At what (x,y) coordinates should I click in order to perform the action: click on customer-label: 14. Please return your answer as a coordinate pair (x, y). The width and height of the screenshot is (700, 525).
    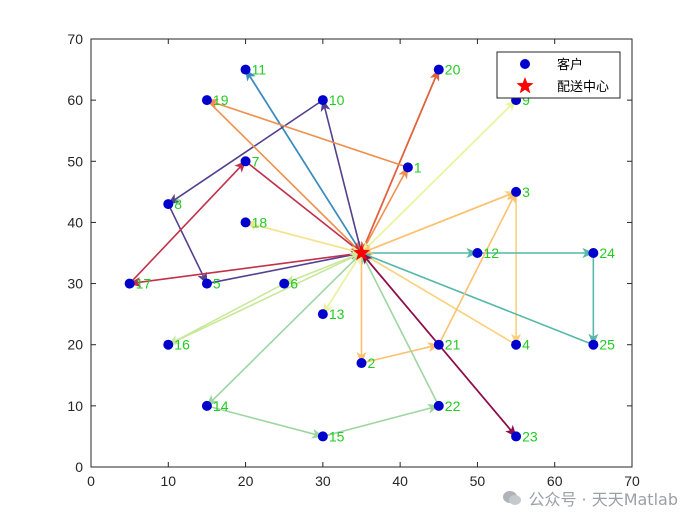
    Looking at the image, I should click on (221, 406).